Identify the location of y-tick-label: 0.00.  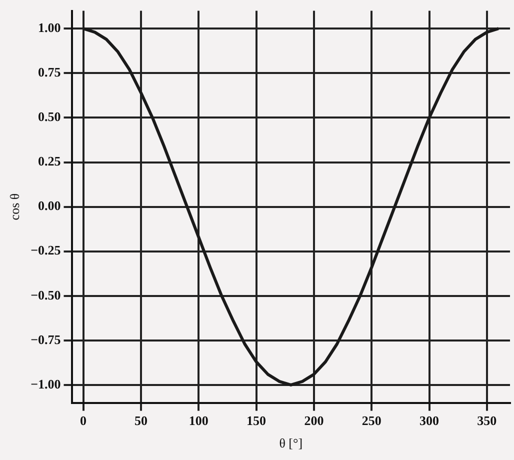
(49, 206).